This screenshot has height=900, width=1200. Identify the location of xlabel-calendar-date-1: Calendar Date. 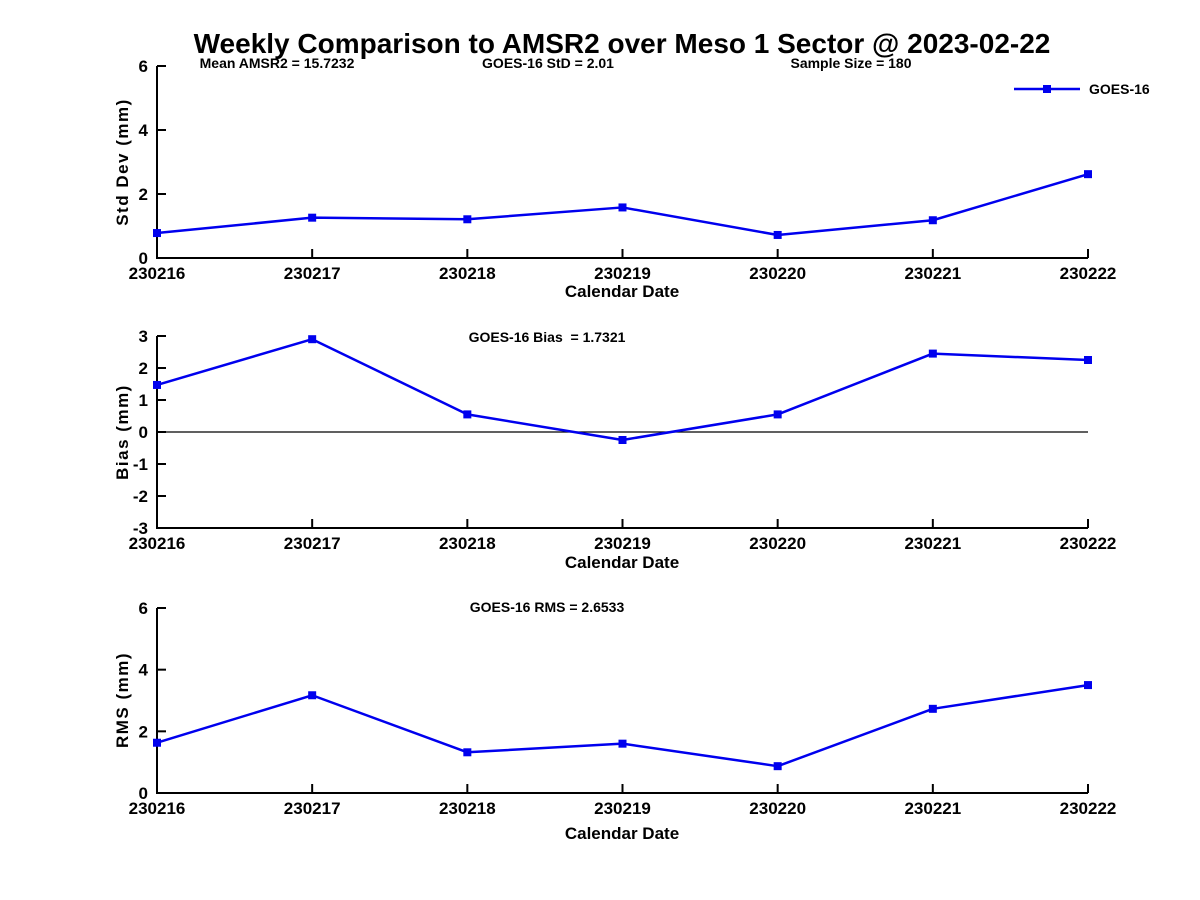
(622, 291).